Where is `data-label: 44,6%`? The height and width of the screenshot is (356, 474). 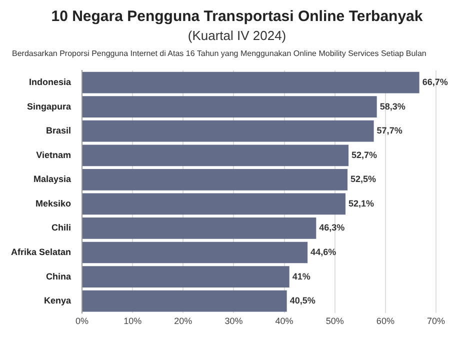
data-label: 44,6% is located at coordinates (323, 251).